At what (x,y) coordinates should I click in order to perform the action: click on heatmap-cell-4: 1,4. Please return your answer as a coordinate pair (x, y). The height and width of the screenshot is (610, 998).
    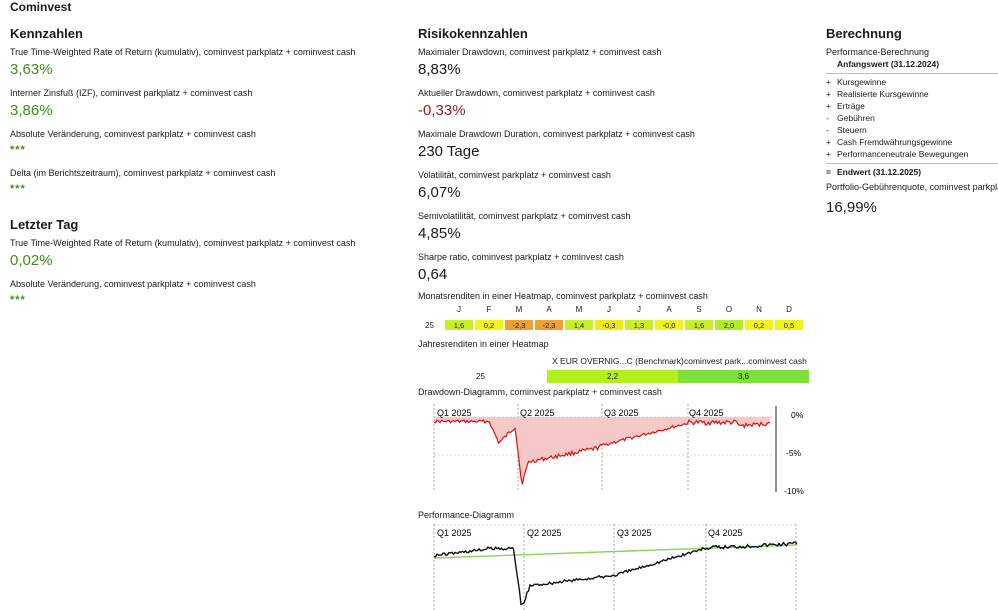
    Looking at the image, I should click on (579, 325).